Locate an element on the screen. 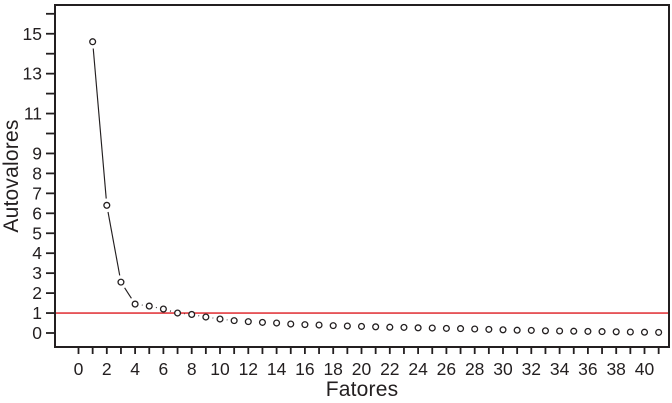 This screenshot has height=403, width=672. y-tick-label: 7 is located at coordinates (37, 193).